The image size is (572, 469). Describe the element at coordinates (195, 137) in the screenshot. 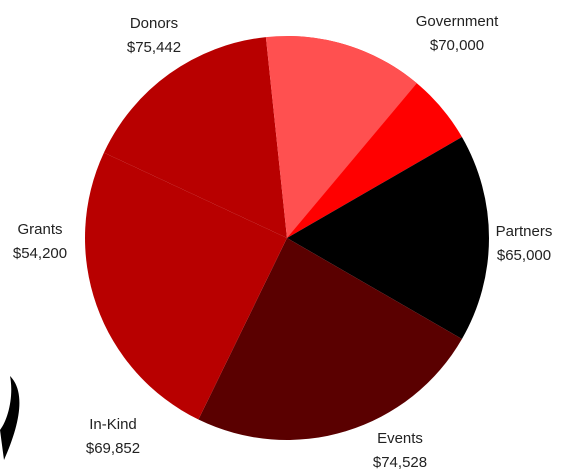

I see `pie-slice-grants` at that location.